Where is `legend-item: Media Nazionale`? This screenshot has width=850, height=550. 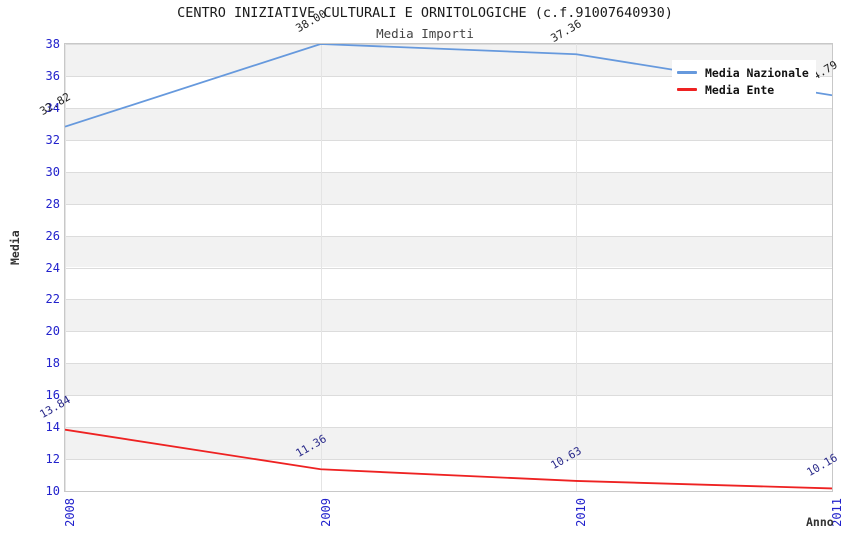
legend-item: Media Nazionale is located at coordinates (743, 72).